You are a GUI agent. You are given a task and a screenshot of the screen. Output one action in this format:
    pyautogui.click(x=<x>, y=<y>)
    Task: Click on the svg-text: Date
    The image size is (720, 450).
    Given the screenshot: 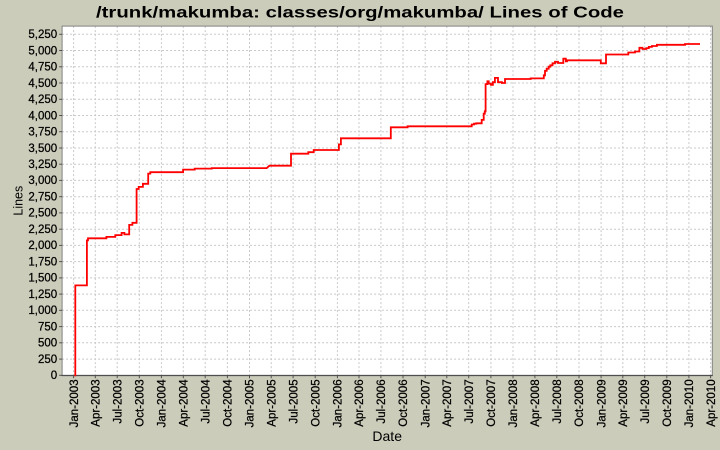 What is the action you would take?
    pyautogui.click(x=387, y=436)
    